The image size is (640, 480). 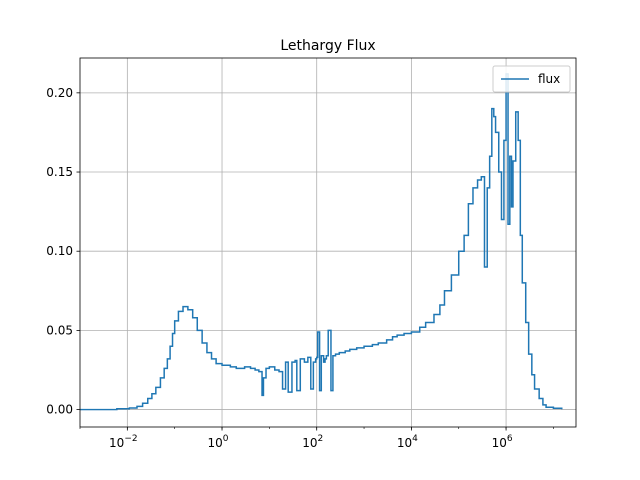 What do you see at coordinates (59, 172) in the screenshot?
I see `y-tick-label: 0.15` at bounding box center [59, 172].